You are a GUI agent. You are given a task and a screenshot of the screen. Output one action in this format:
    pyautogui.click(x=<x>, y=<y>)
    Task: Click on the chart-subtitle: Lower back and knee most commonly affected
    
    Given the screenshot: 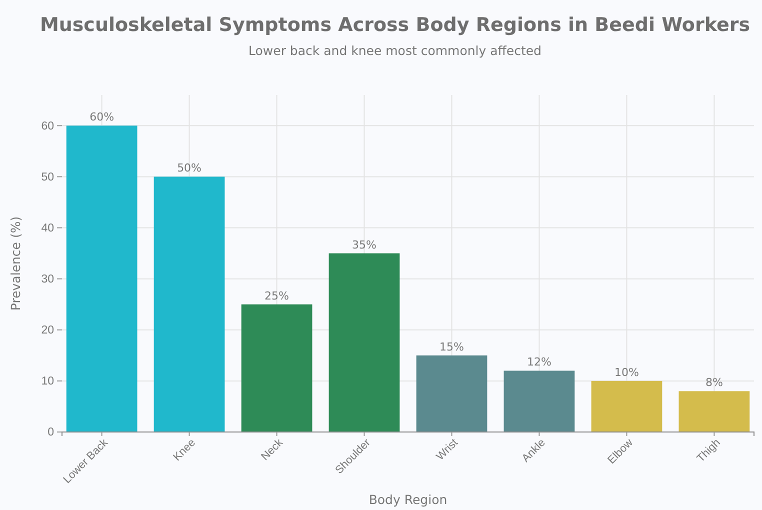 What is the action you would take?
    pyautogui.click(x=395, y=50)
    